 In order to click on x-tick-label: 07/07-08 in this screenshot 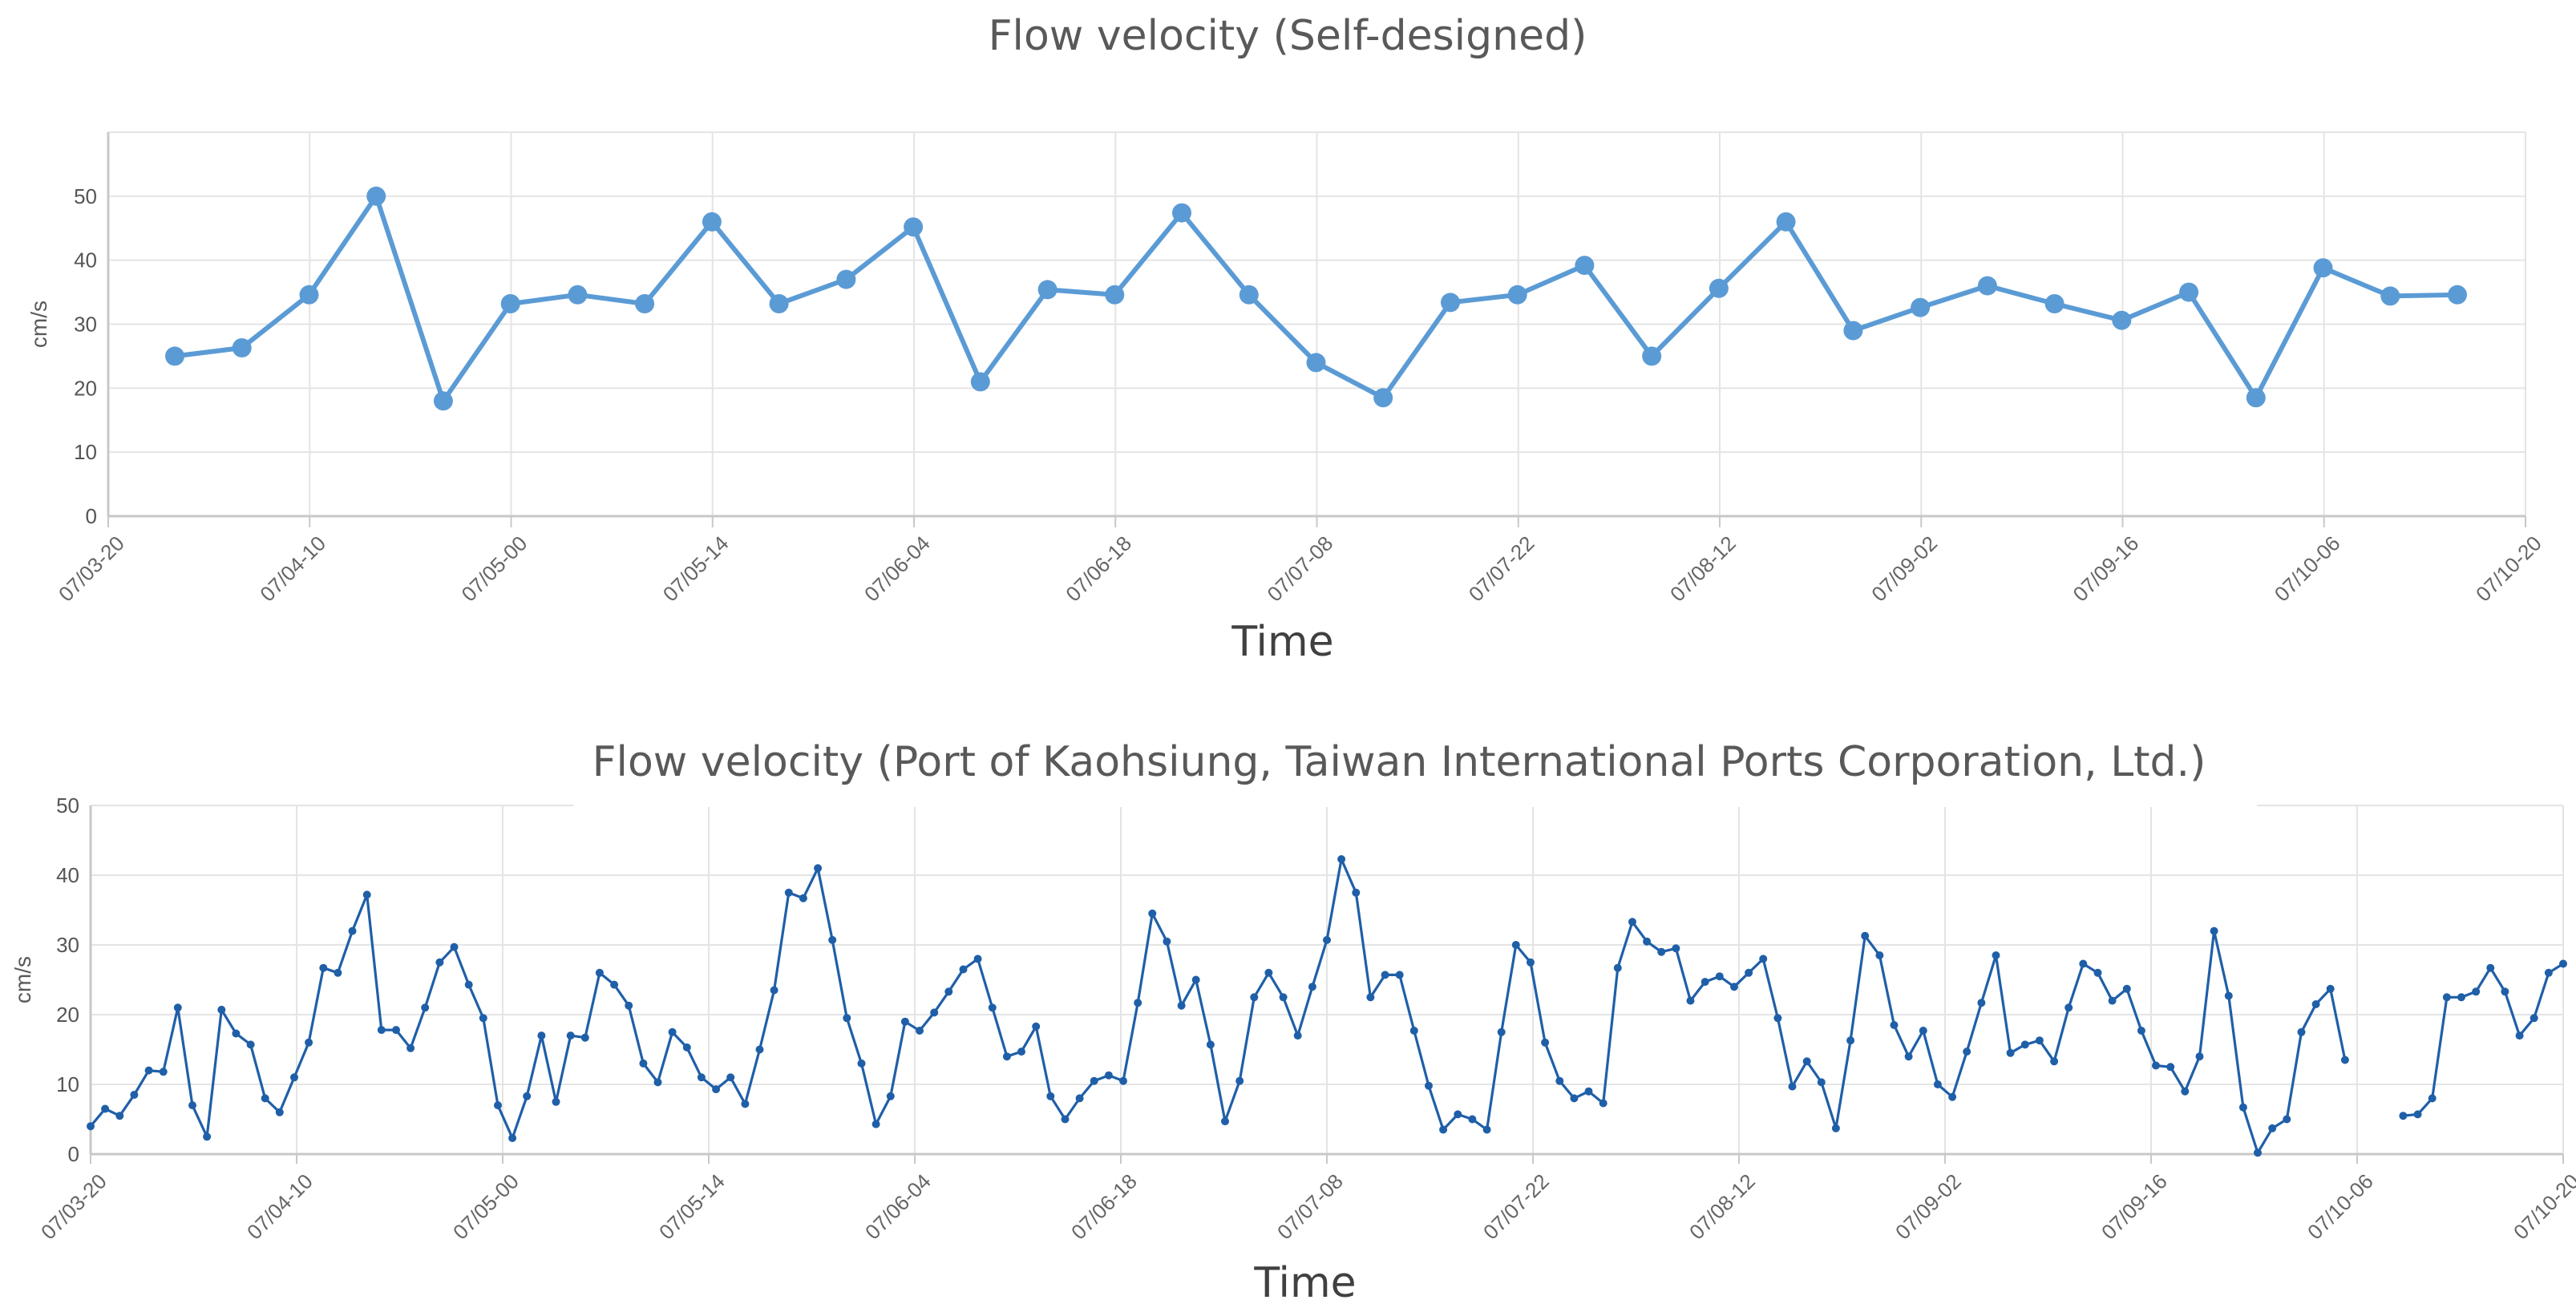, I will do `click(1310, 1207)`.